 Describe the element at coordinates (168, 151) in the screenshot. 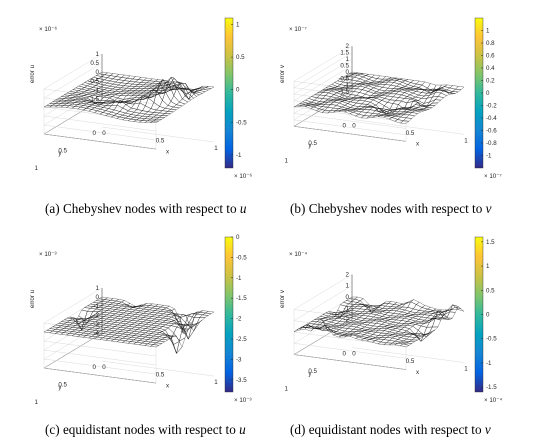

I see `x-axis-label: x` at that location.